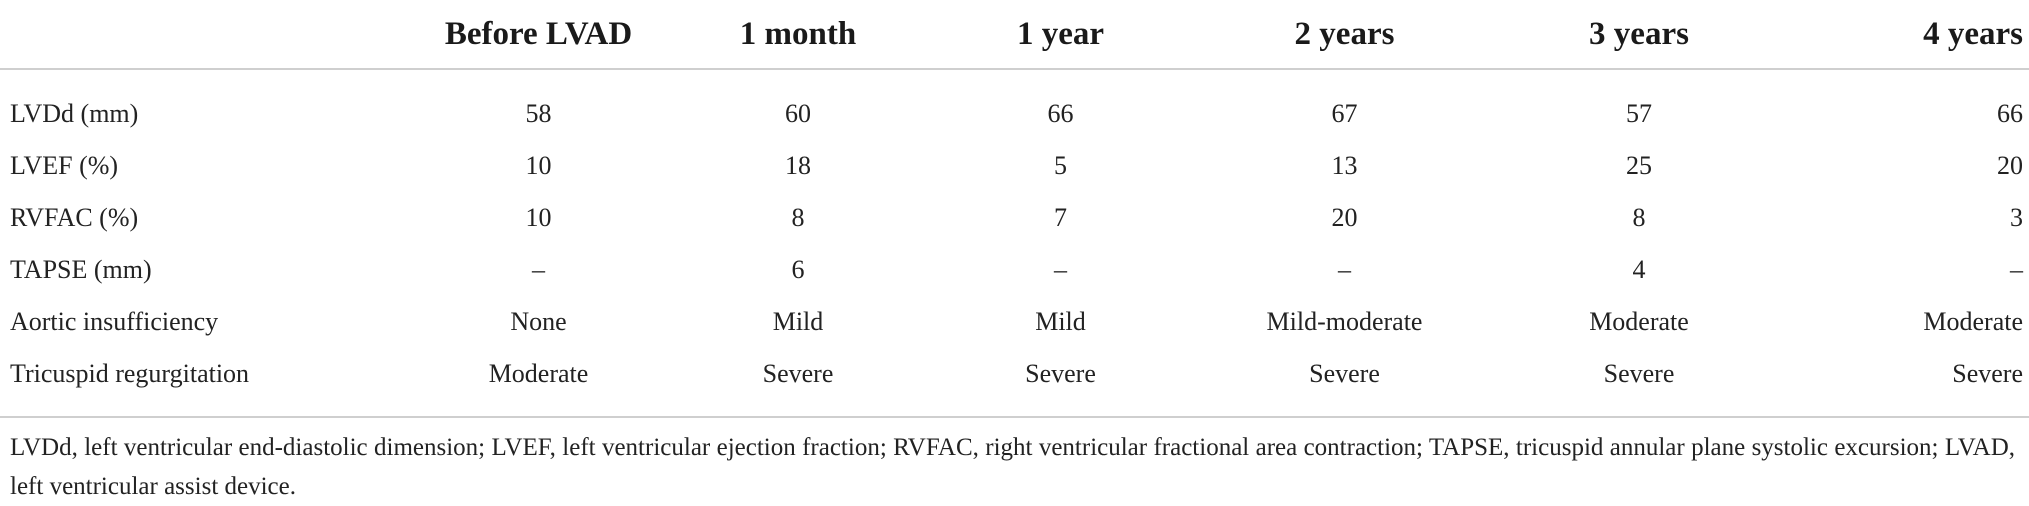  I want to click on row-label: TAPSE (mm), so click(81, 269).